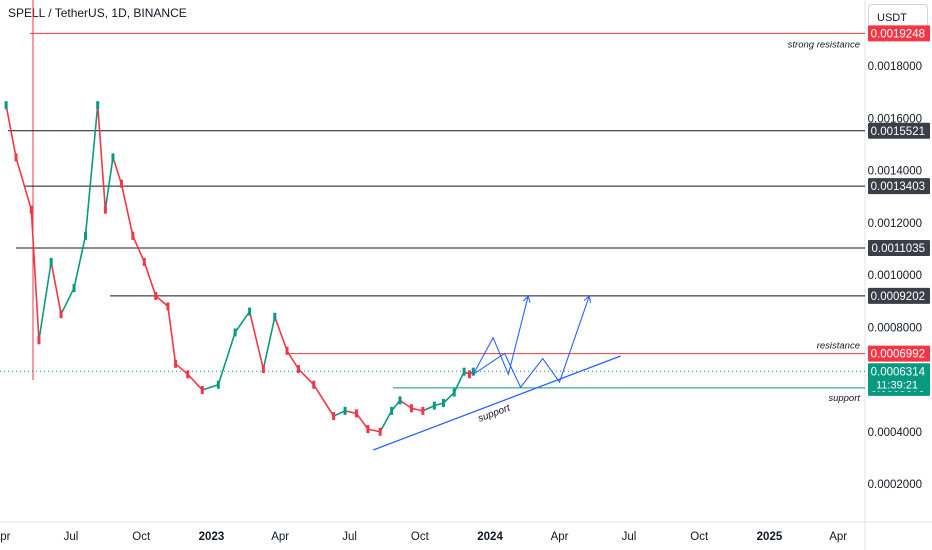  Describe the element at coordinates (895, 276) in the screenshot. I see `y-tick-label: 0.0010000` at that location.